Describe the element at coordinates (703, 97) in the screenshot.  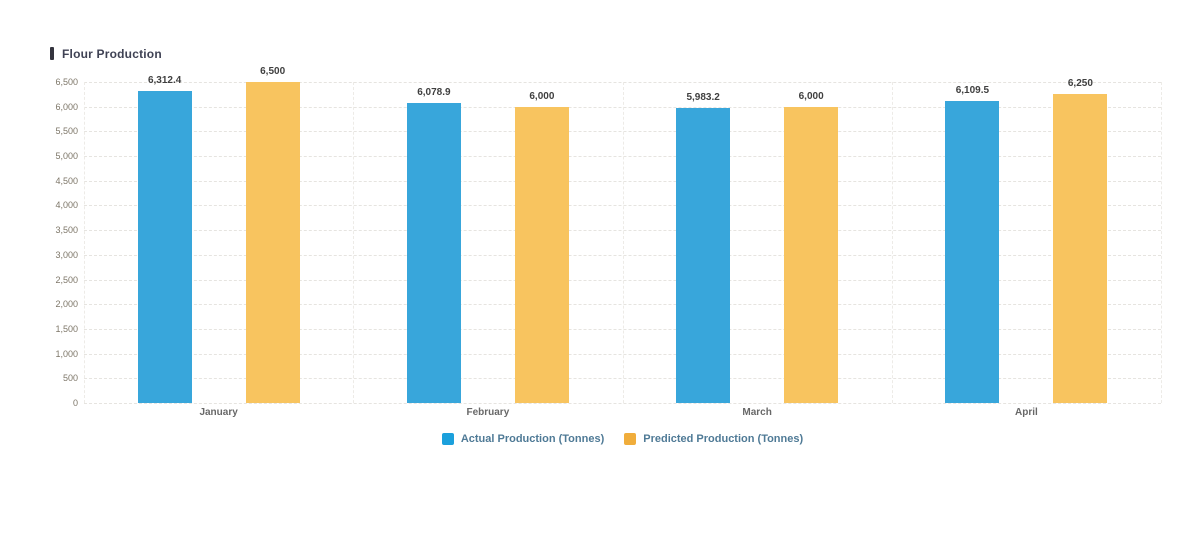
I see `bar-value-label-actual-march: 5,983.2` at that location.